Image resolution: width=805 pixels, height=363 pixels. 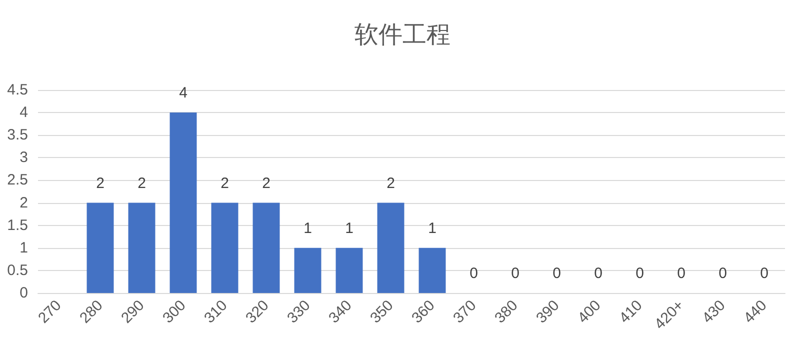 I want to click on y-tick-label: 1, so click(x=24, y=247).